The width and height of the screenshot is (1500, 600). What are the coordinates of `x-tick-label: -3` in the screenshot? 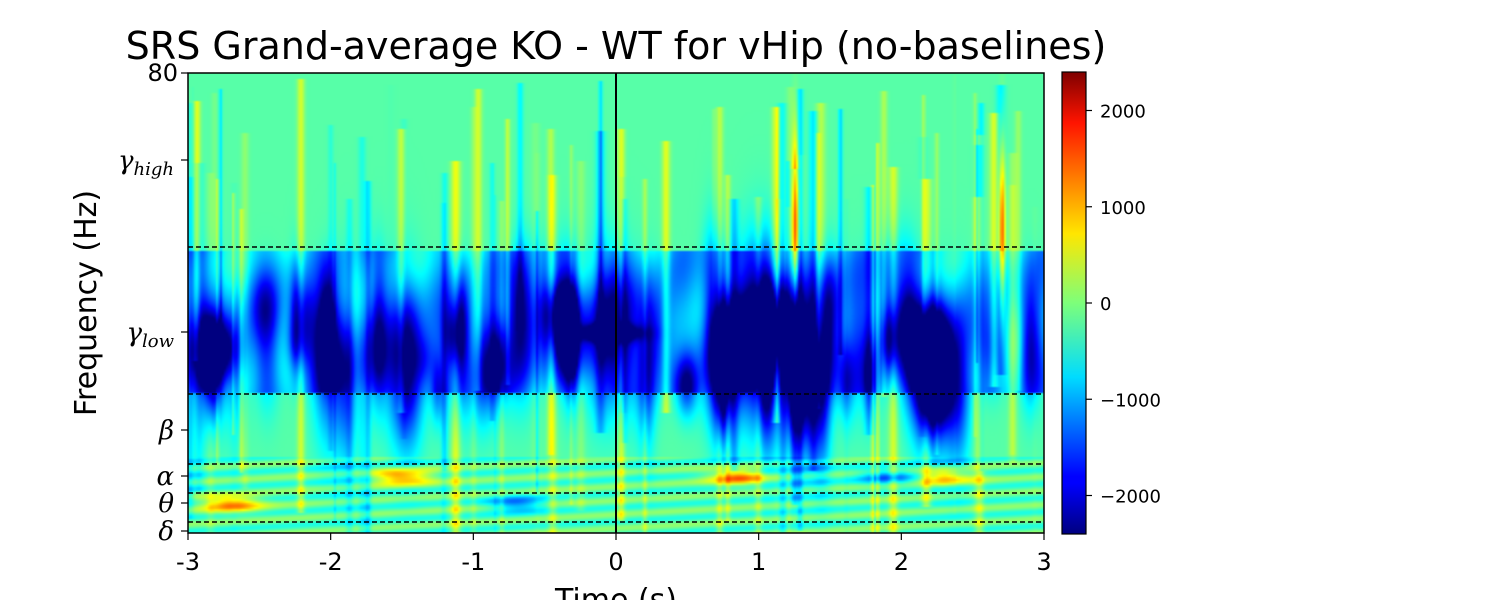 It's located at (188, 562).